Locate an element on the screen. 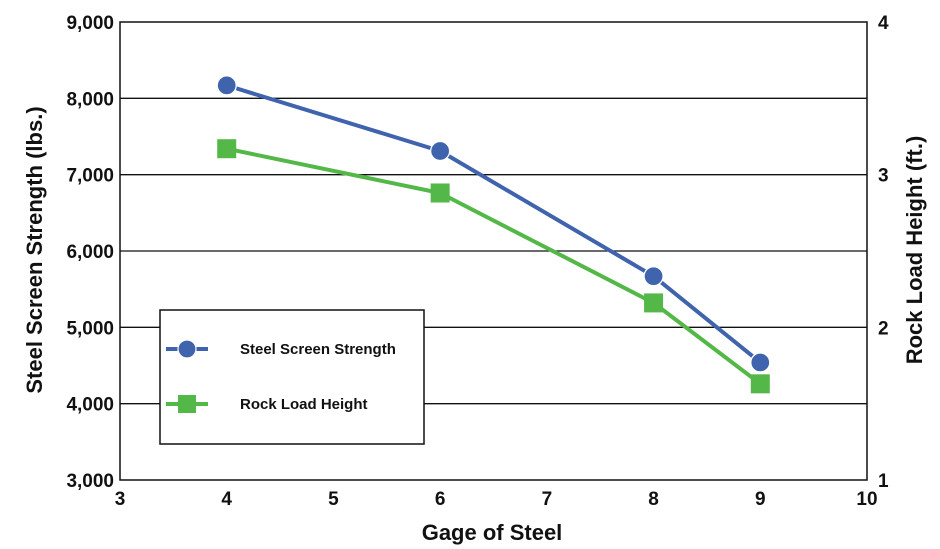 Image resolution: width=940 pixels, height=549 pixels. y-left-tick-label: 7,000 is located at coordinates (90, 176).